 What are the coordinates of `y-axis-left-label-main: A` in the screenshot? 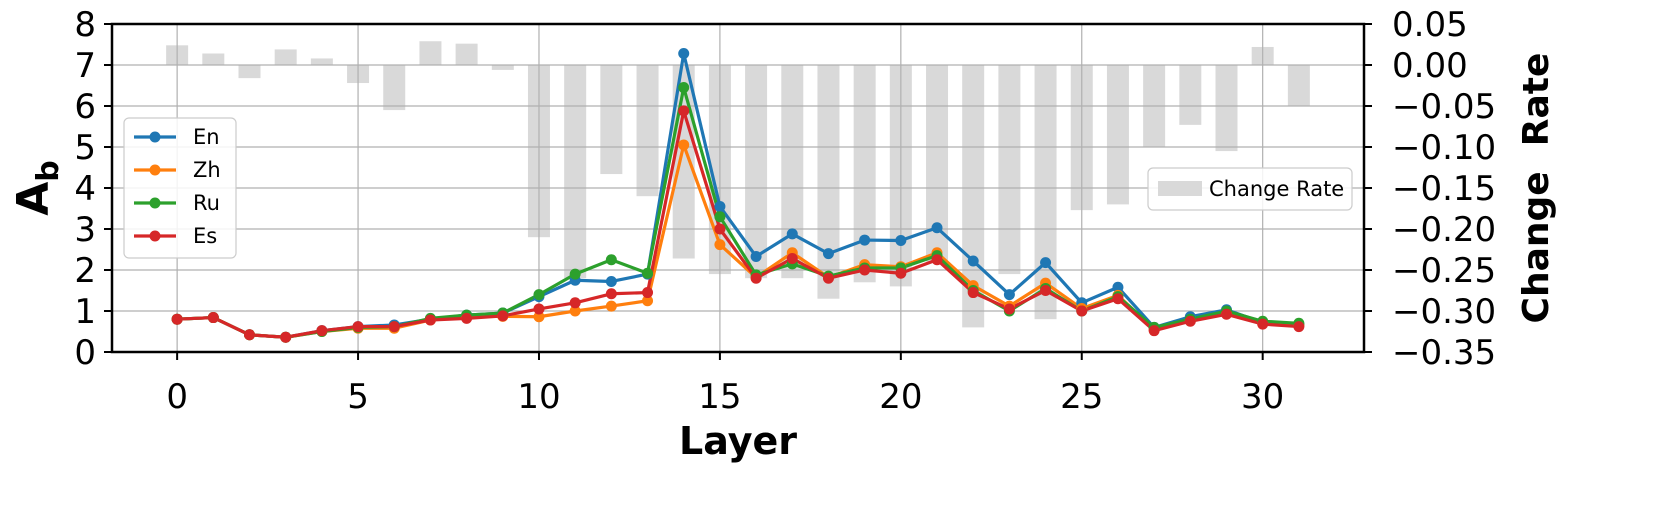 It's located at (33, 199).